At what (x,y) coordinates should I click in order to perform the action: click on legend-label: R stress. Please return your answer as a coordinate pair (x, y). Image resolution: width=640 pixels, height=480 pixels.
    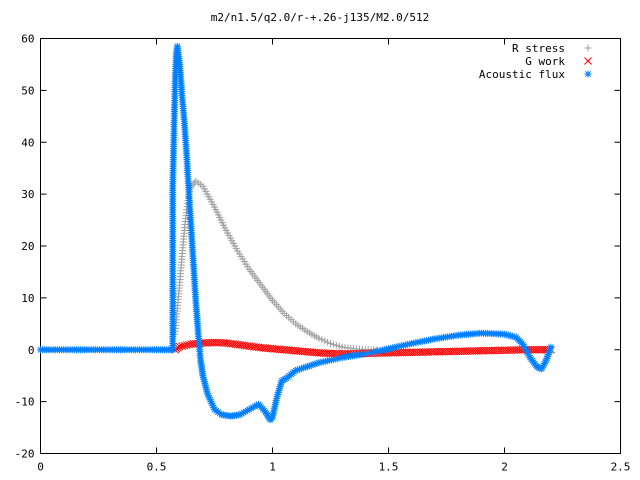
    Looking at the image, I should click on (538, 48).